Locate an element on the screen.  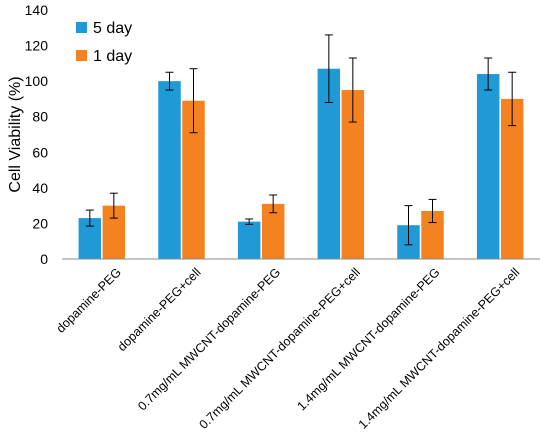
x-tick-label: dopamine-PEG+cell is located at coordinates (159, 309).